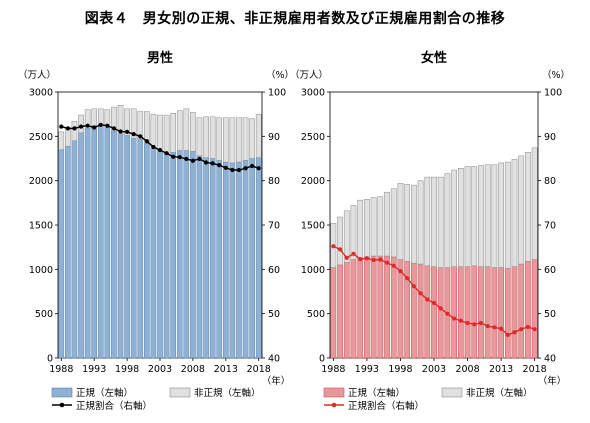 This screenshot has height=423, width=590. I want to click on male-right-tick-label: 100, so click(277, 93).